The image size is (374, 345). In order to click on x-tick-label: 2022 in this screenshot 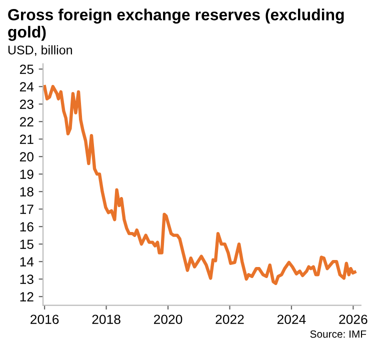, I will do `click(230, 319)`.